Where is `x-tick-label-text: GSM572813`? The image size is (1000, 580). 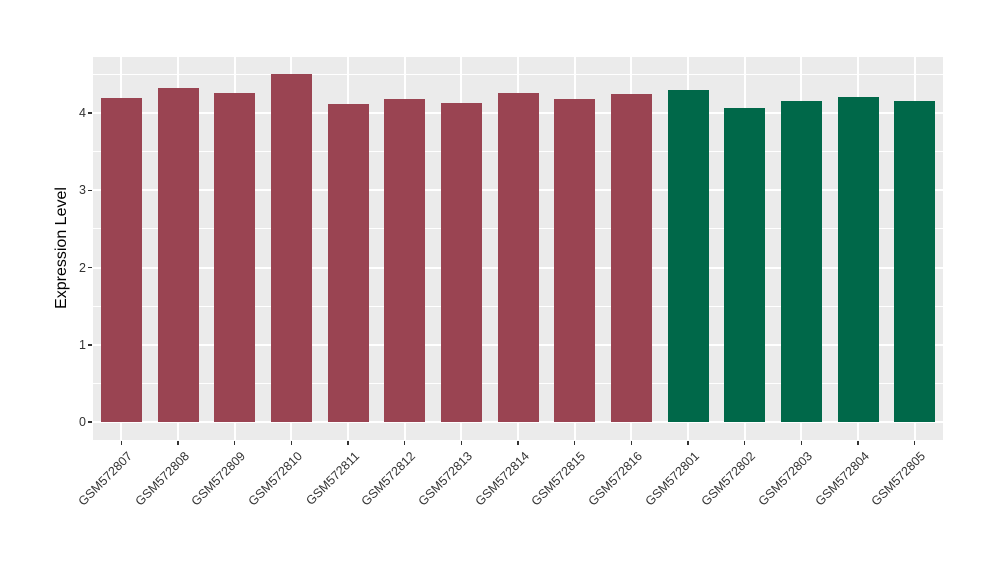 x-tick-label-text: GSM572813 is located at coordinates (445, 479).